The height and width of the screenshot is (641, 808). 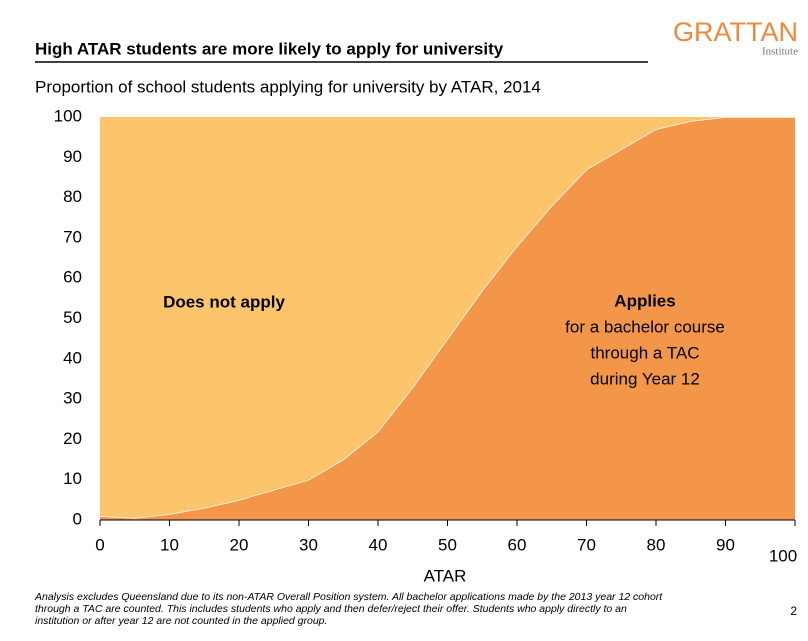 I want to click on y-tick-label: 50, so click(x=72, y=317).